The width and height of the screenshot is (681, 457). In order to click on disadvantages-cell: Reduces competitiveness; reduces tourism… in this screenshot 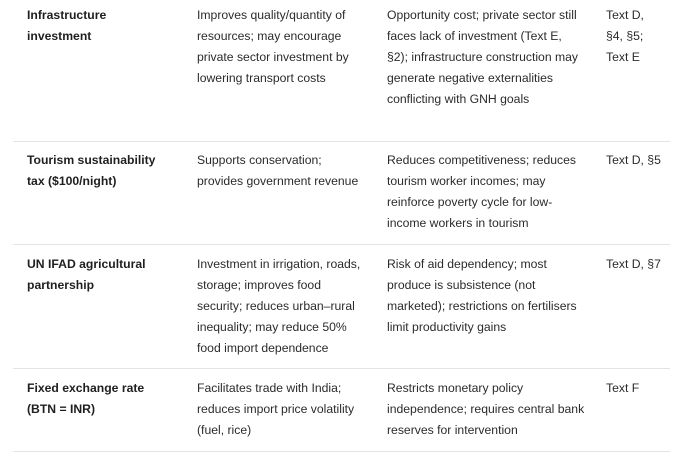, I will do `click(482, 191)`.